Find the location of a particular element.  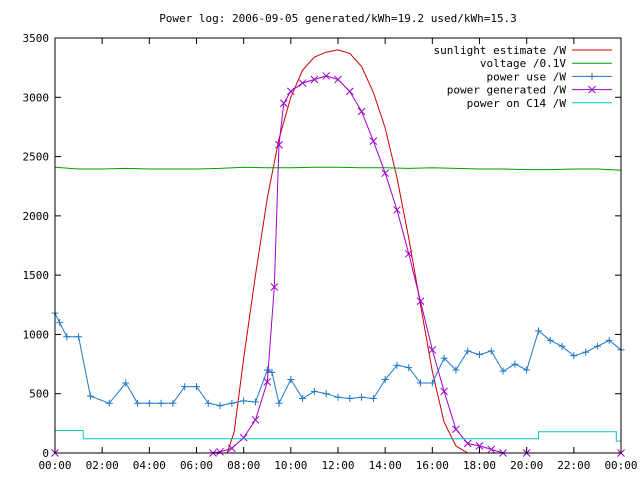

y-tick-label: 2000 is located at coordinates (36, 216).